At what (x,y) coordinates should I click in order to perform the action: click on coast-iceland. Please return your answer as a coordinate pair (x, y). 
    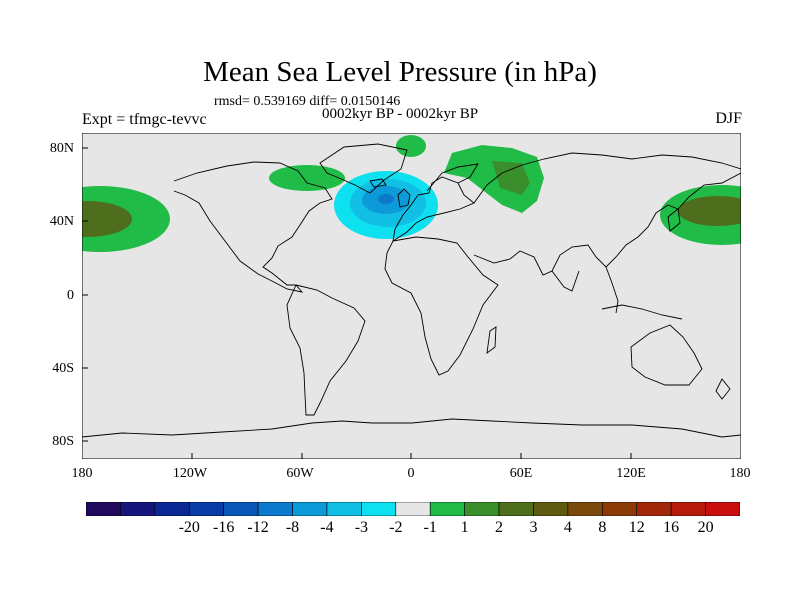
    Looking at the image, I should click on (378, 183).